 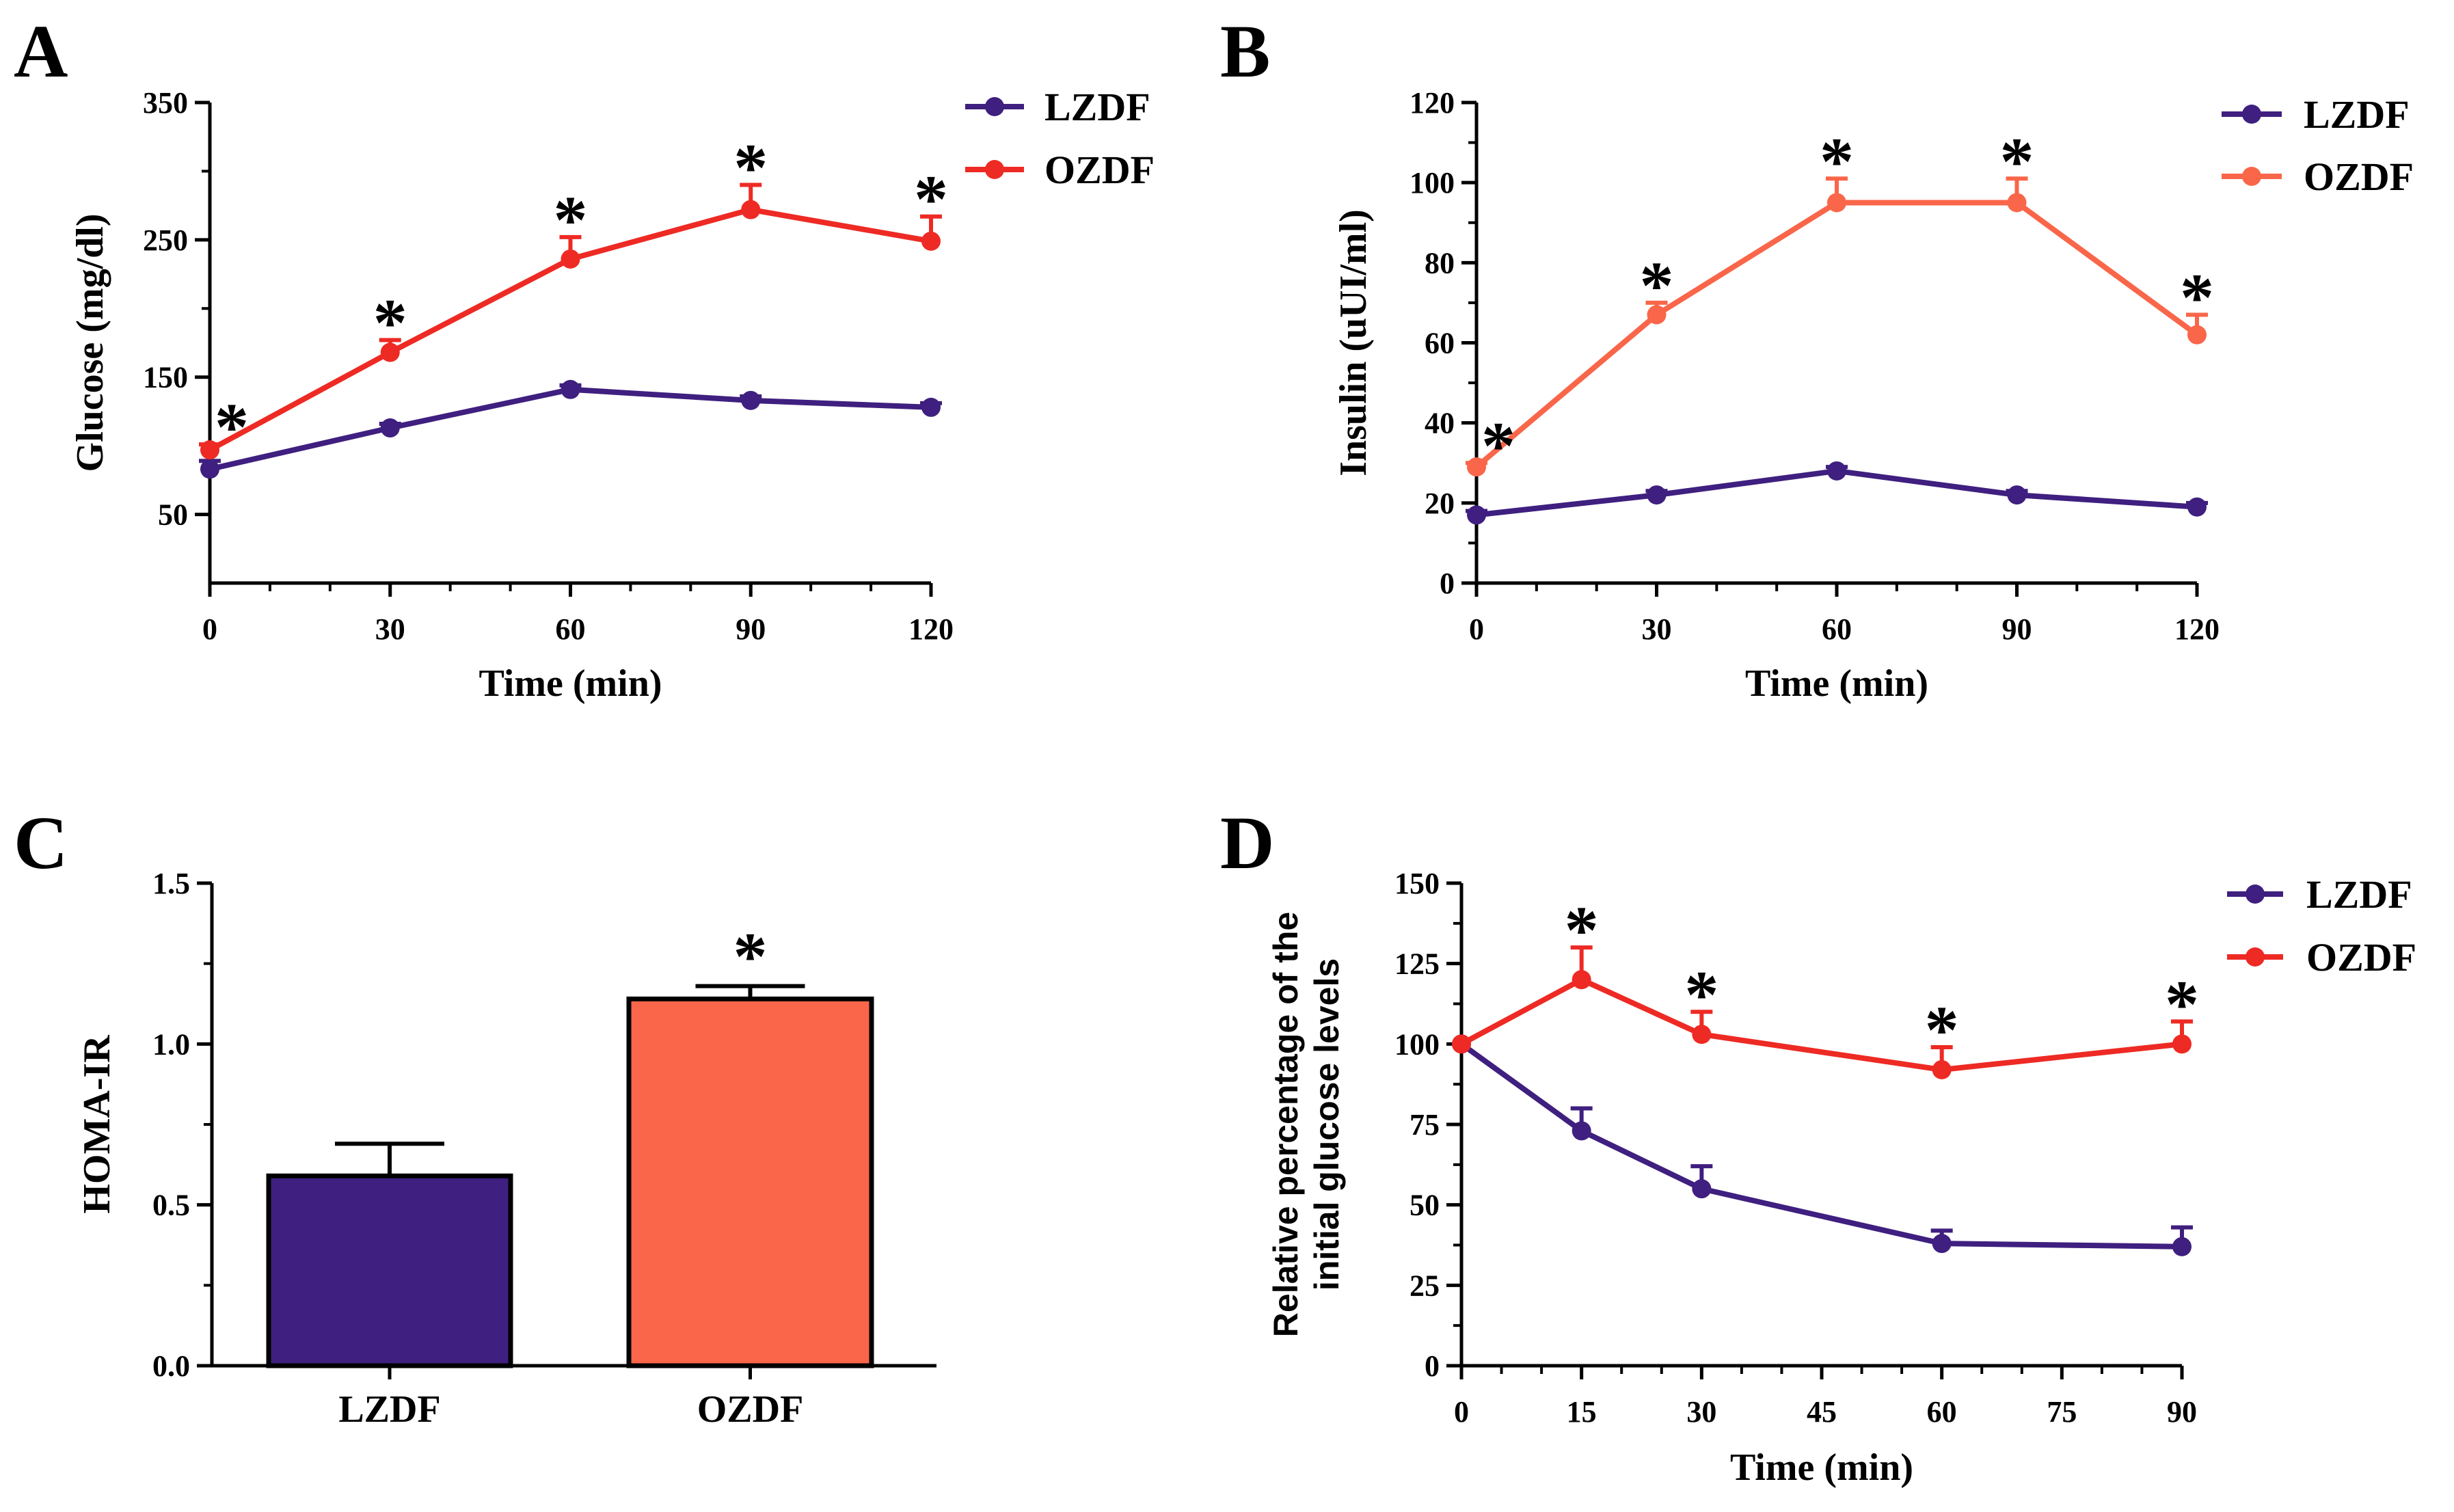 I want to click on series-lzdf, so click(x=1822, y=1145).